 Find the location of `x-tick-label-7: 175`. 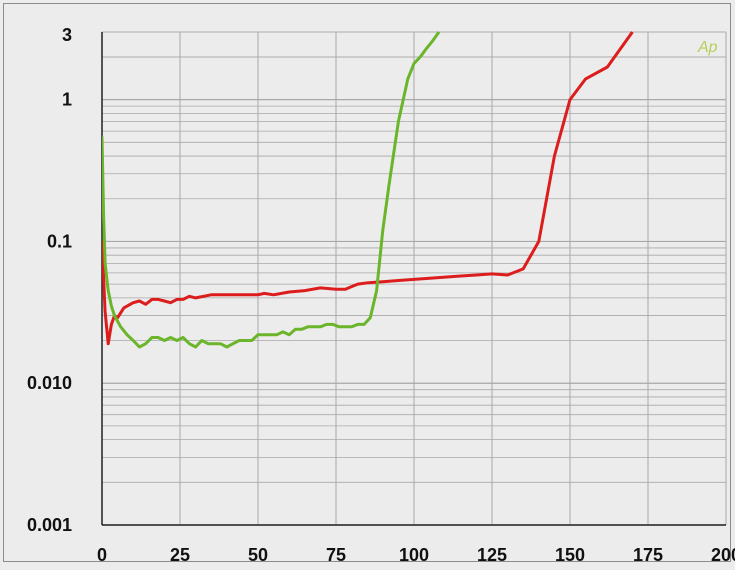

x-tick-label-7: 175 is located at coordinates (648, 555).